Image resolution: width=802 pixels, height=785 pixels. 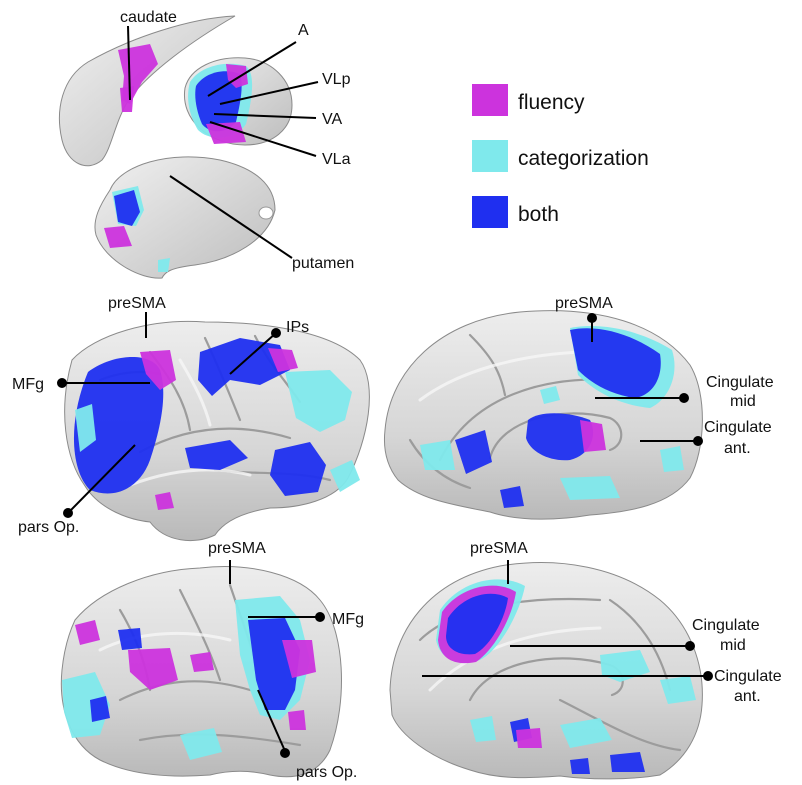 What do you see at coordinates (218, 101) in the screenshot?
I see `thalamus-both-region` at bounding box center [218, 101].